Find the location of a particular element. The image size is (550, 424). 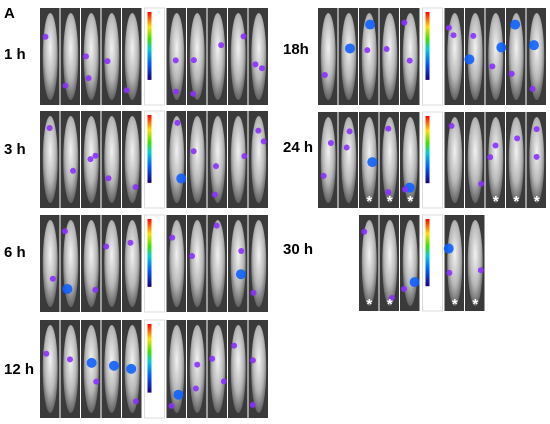

panel-label: A is located at coordinates (9, 13).